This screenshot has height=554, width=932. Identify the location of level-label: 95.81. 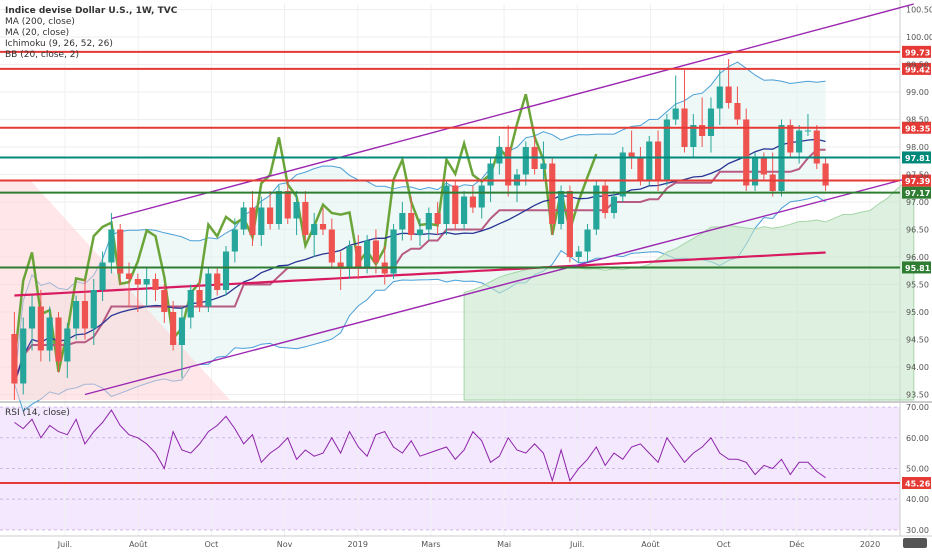
(918, 268).